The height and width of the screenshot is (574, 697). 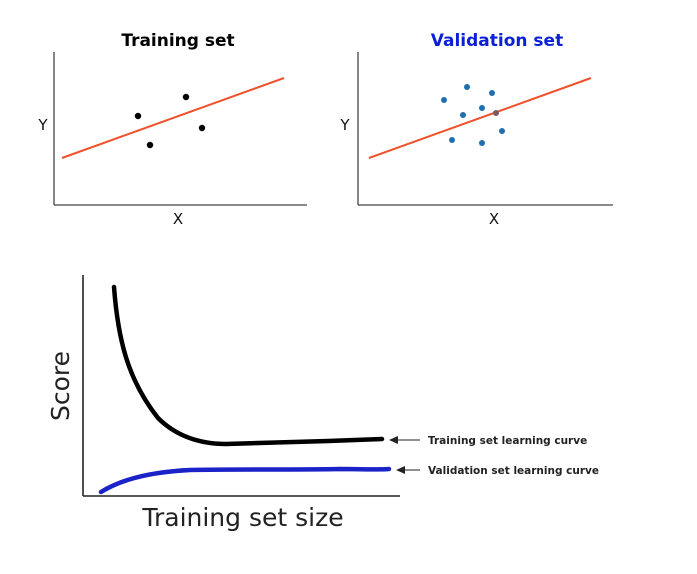 What do you see at coordinates (177, 41) in the screenshot?
I see `training-set-title: Training set` at bounding box center [177, 41].